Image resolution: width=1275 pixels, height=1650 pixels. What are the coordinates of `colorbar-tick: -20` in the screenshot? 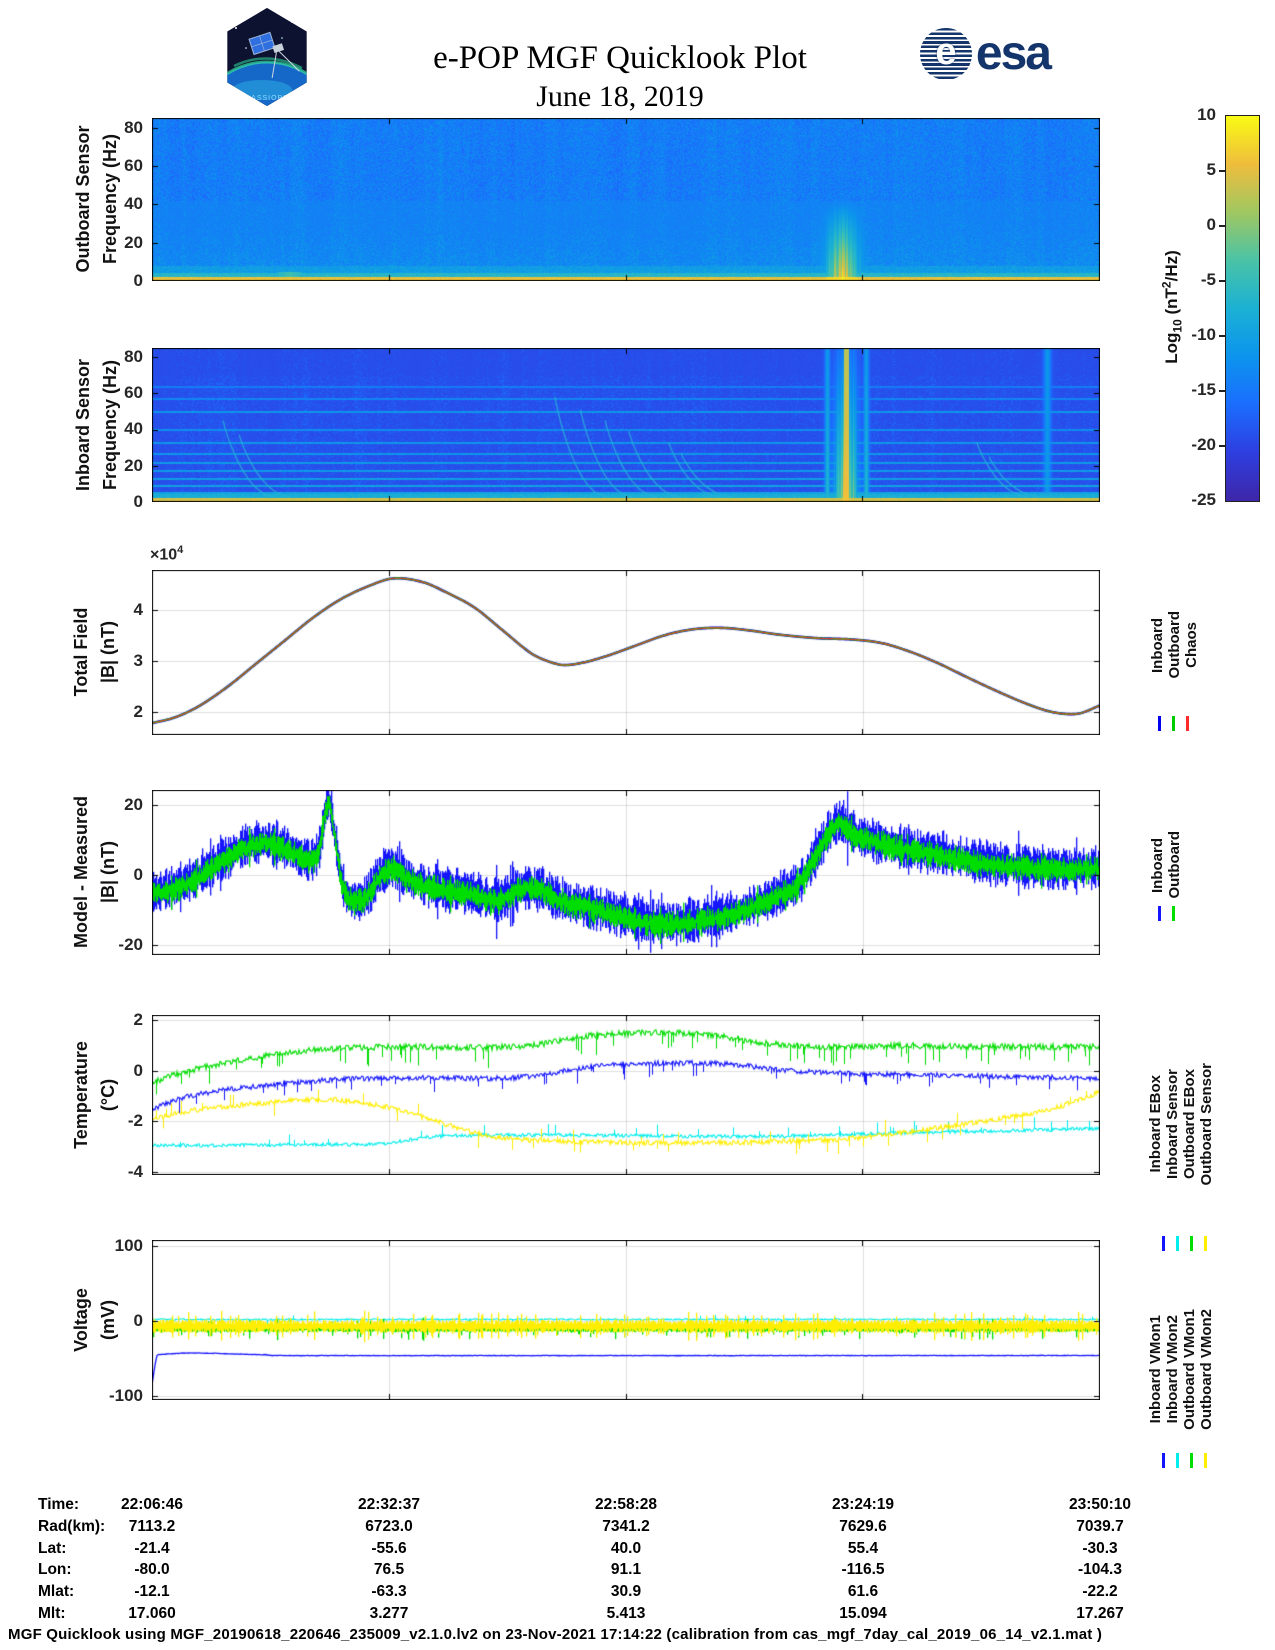 It's located at (1203, 444).